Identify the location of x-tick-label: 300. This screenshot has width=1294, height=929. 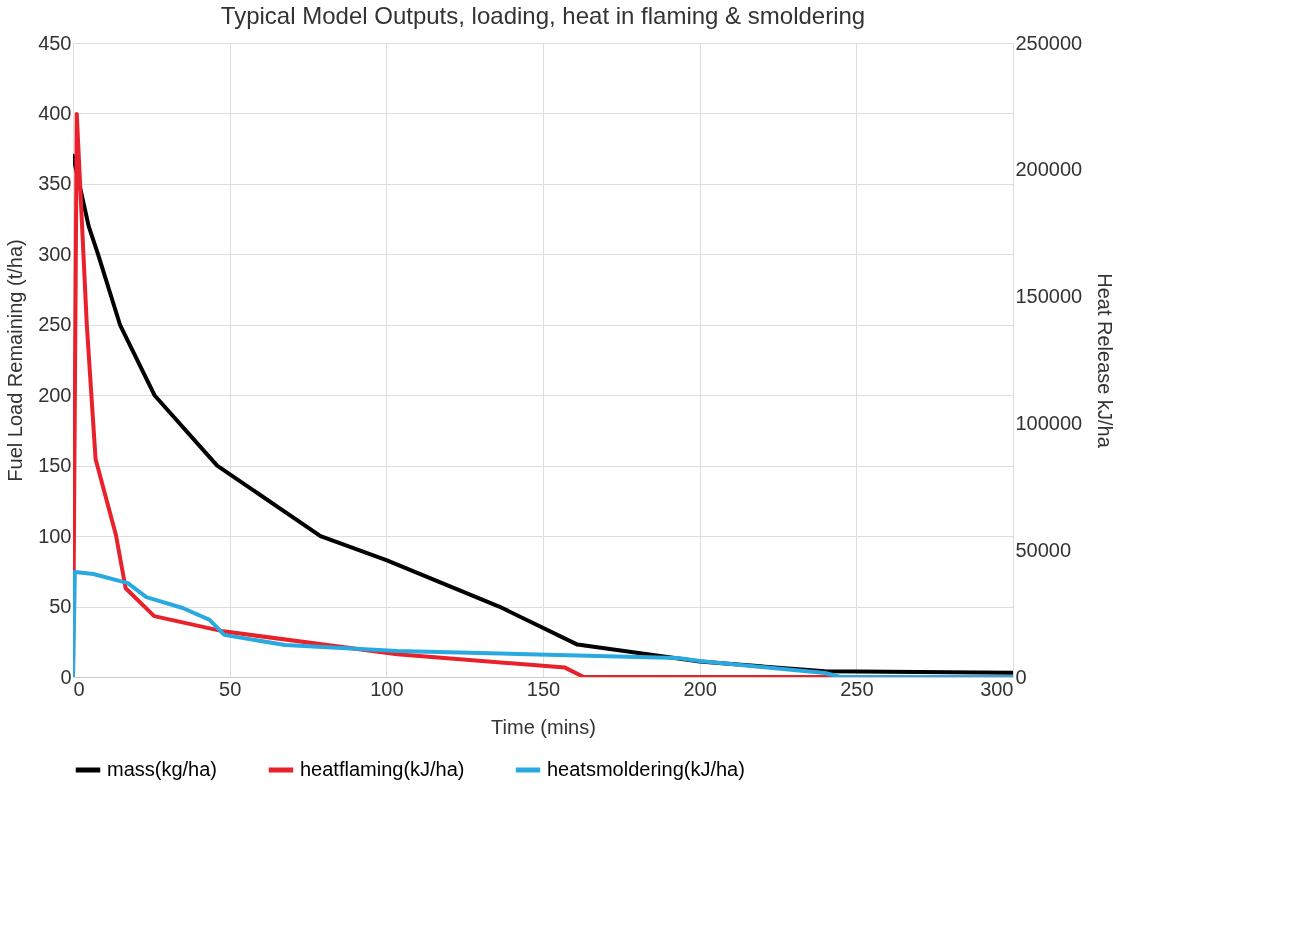
(997, 688).